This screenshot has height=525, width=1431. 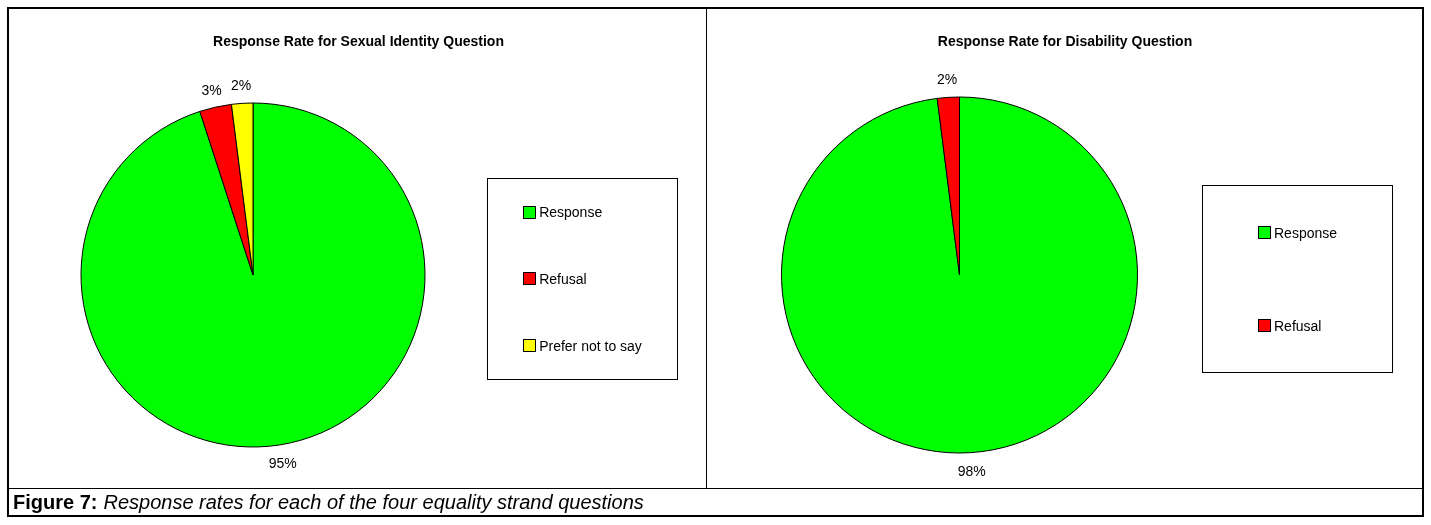 What do you see at coordinates (358, 41) in the screenshot?
I see `chart-title: Response Rate for Sexual Identity Question` at bounding box center [358, 41].